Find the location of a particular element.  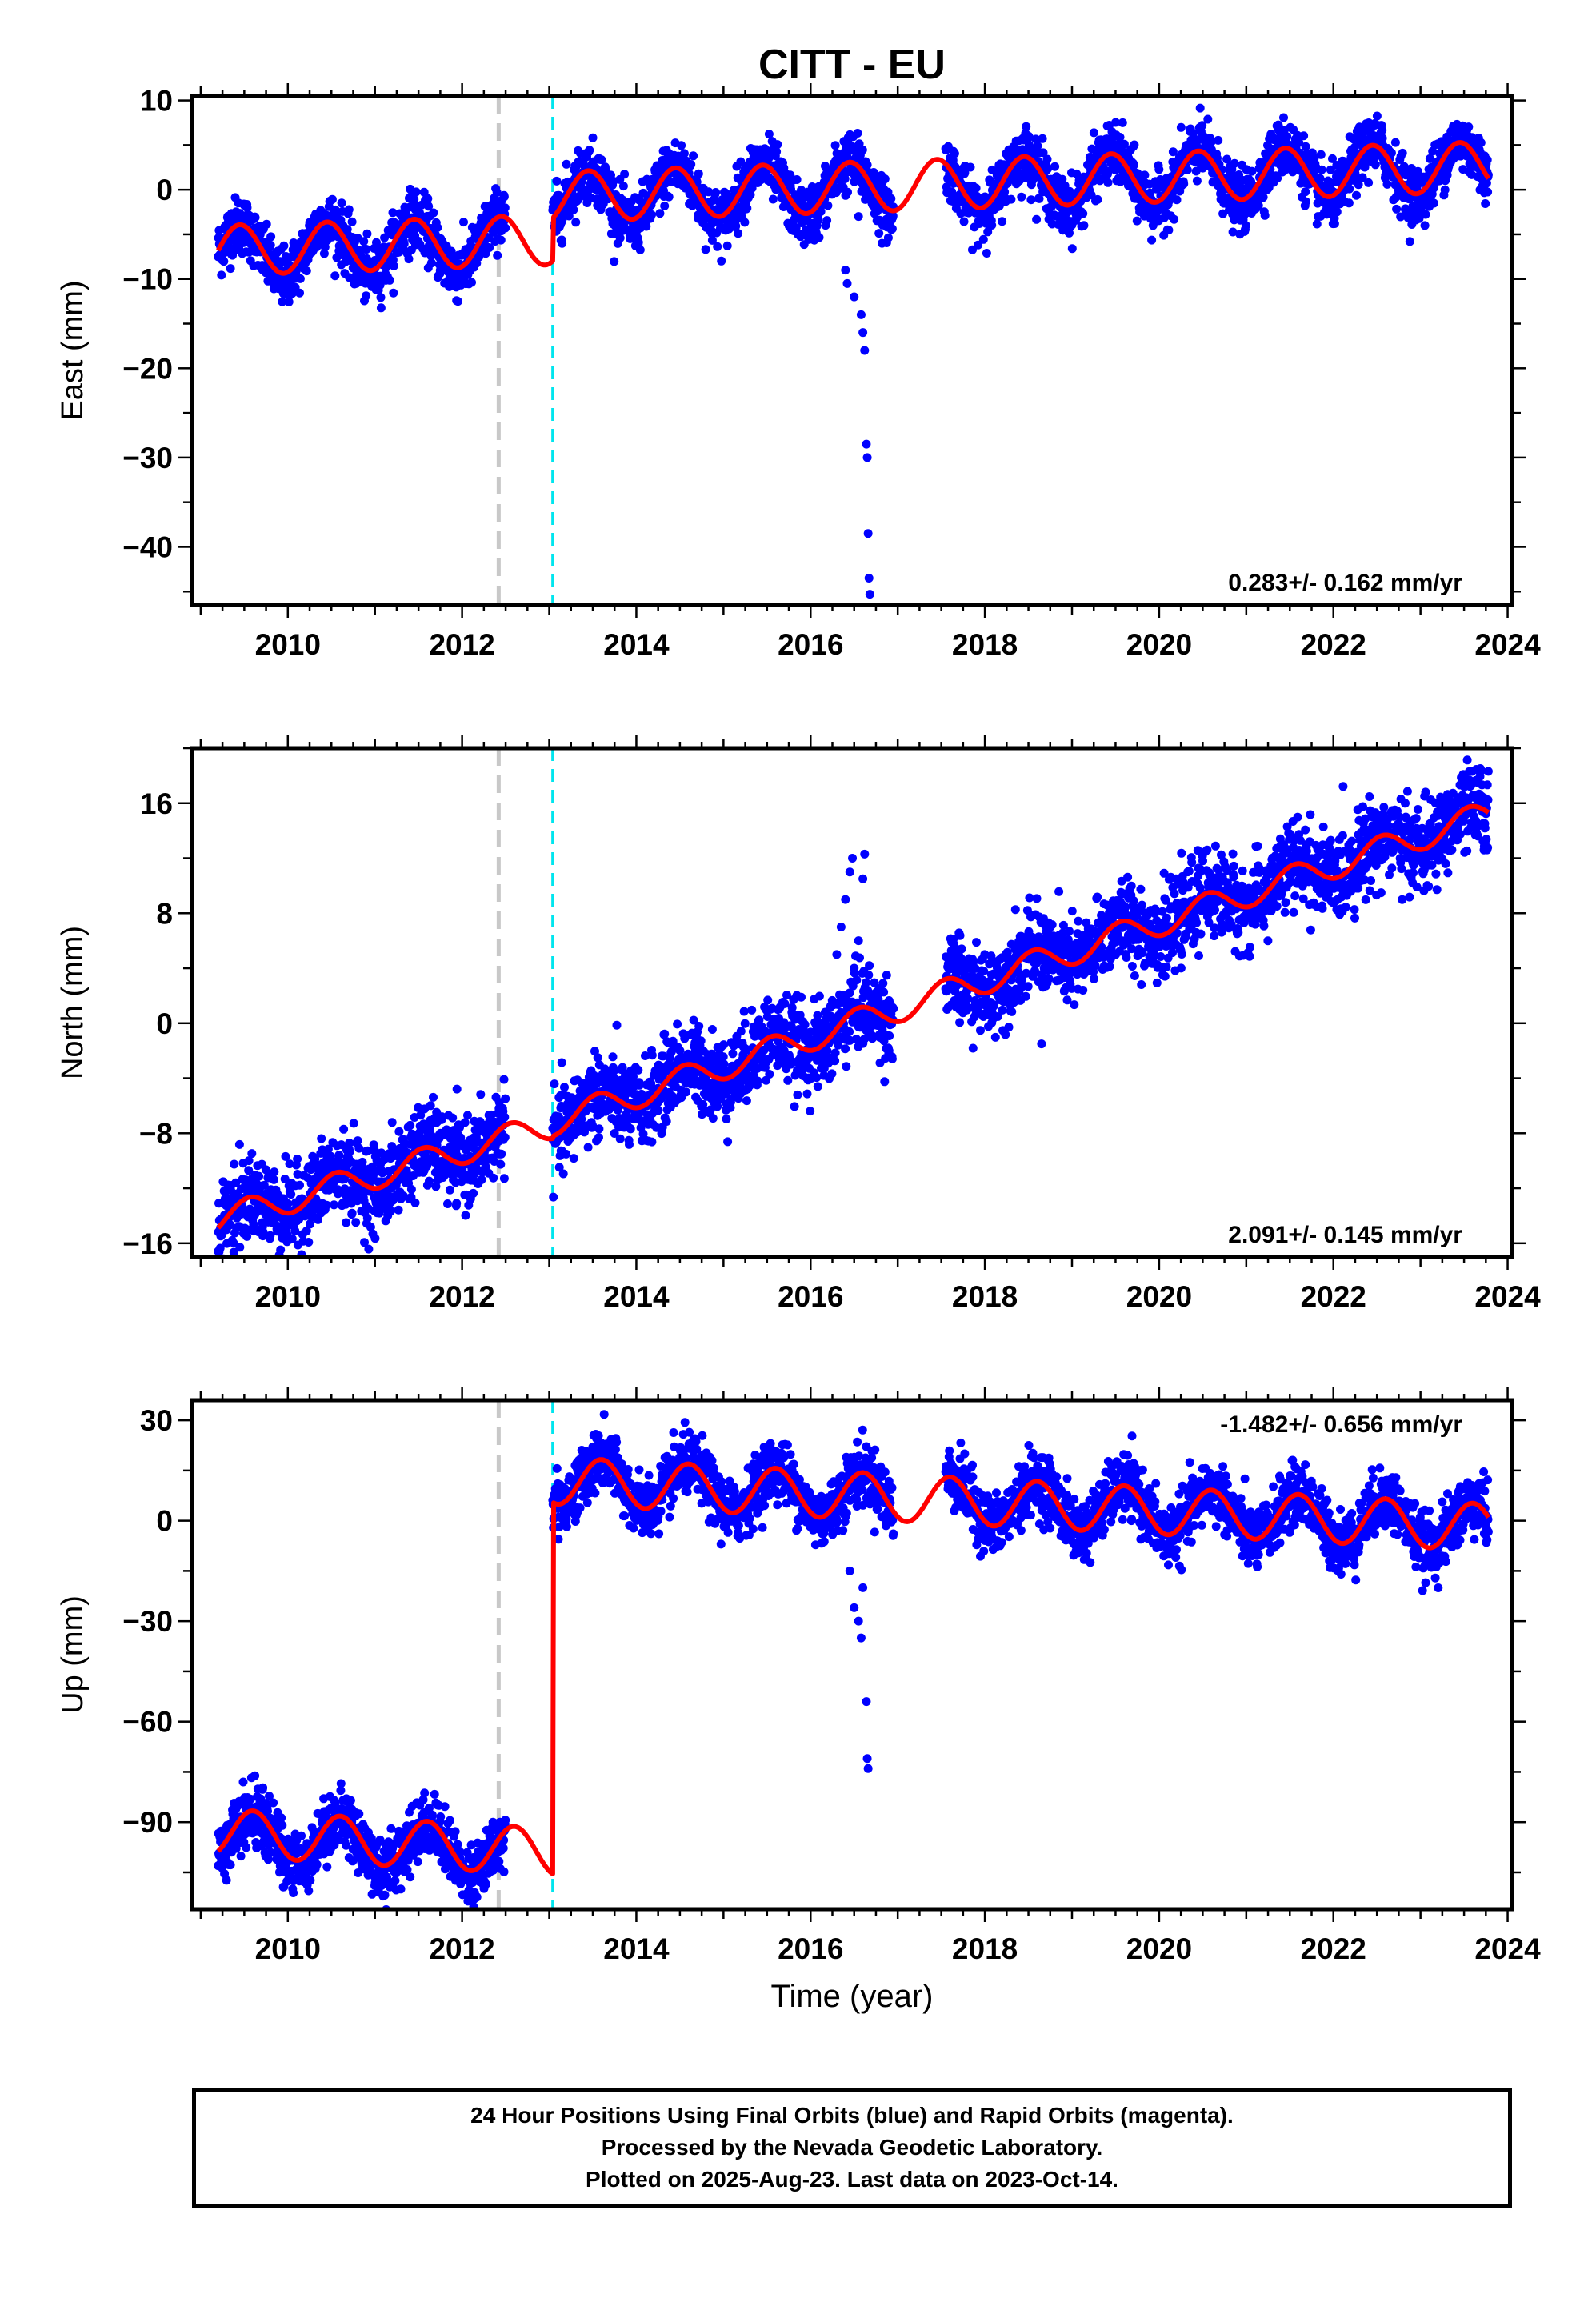

x-tick-label: 2018 is located at coordinates (985, 644).